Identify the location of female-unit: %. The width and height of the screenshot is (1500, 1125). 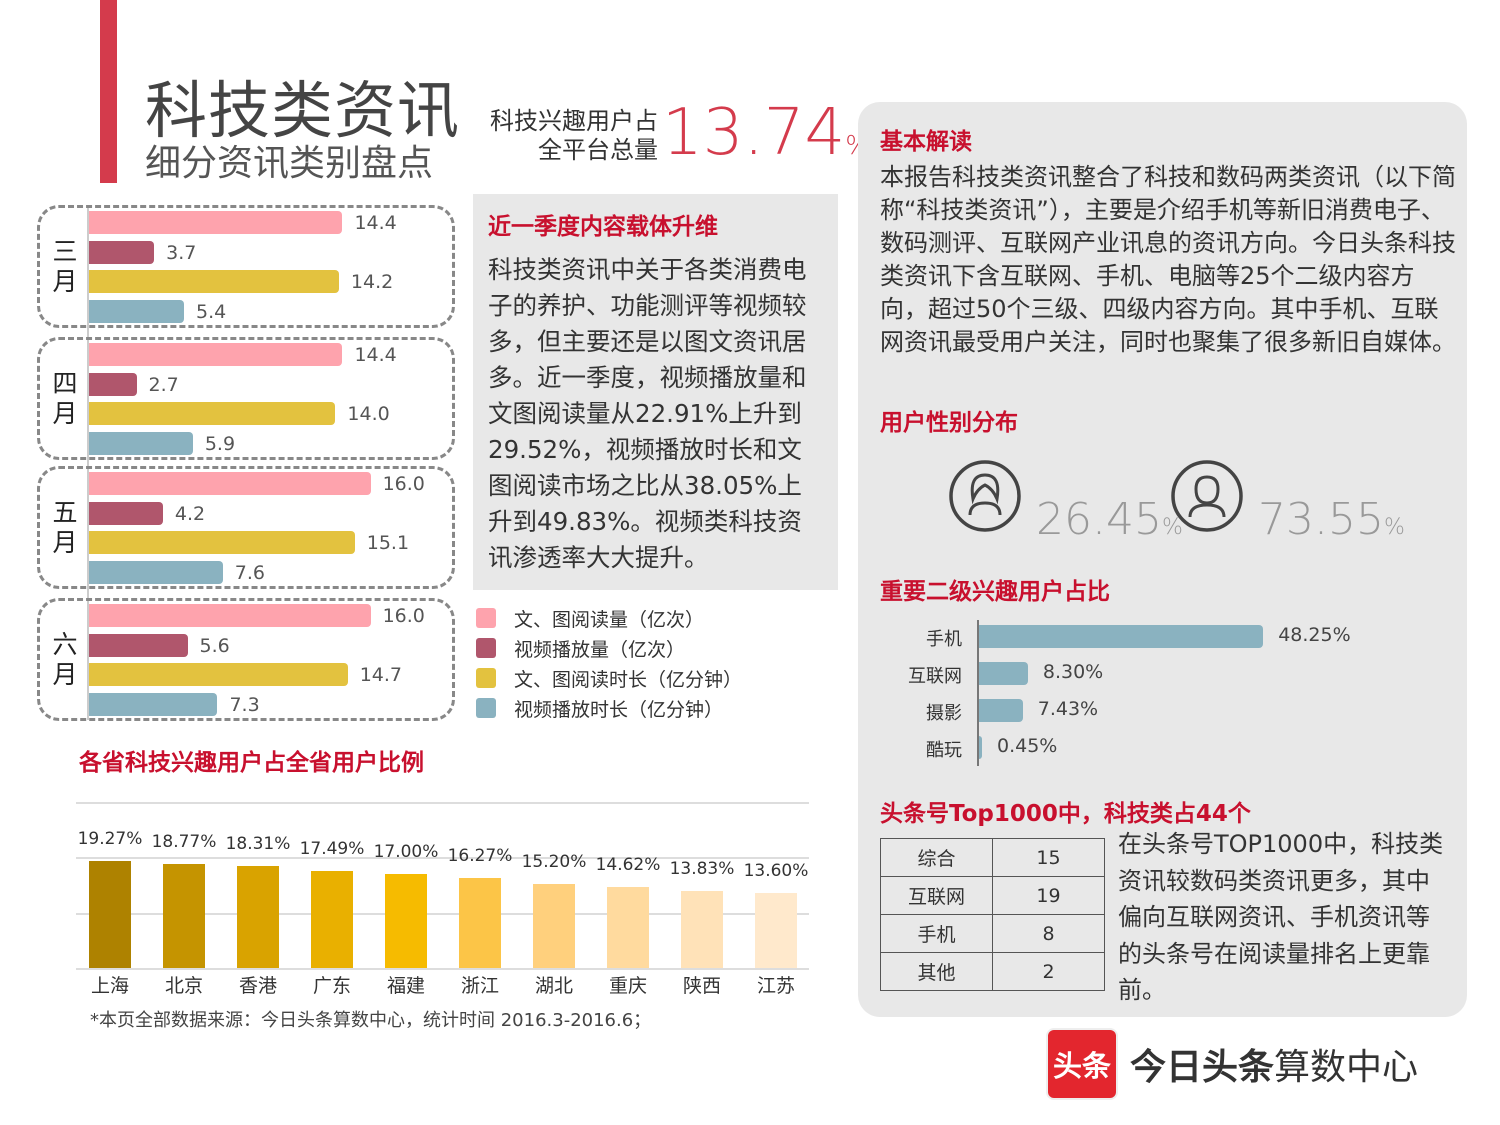
(1172, 527).